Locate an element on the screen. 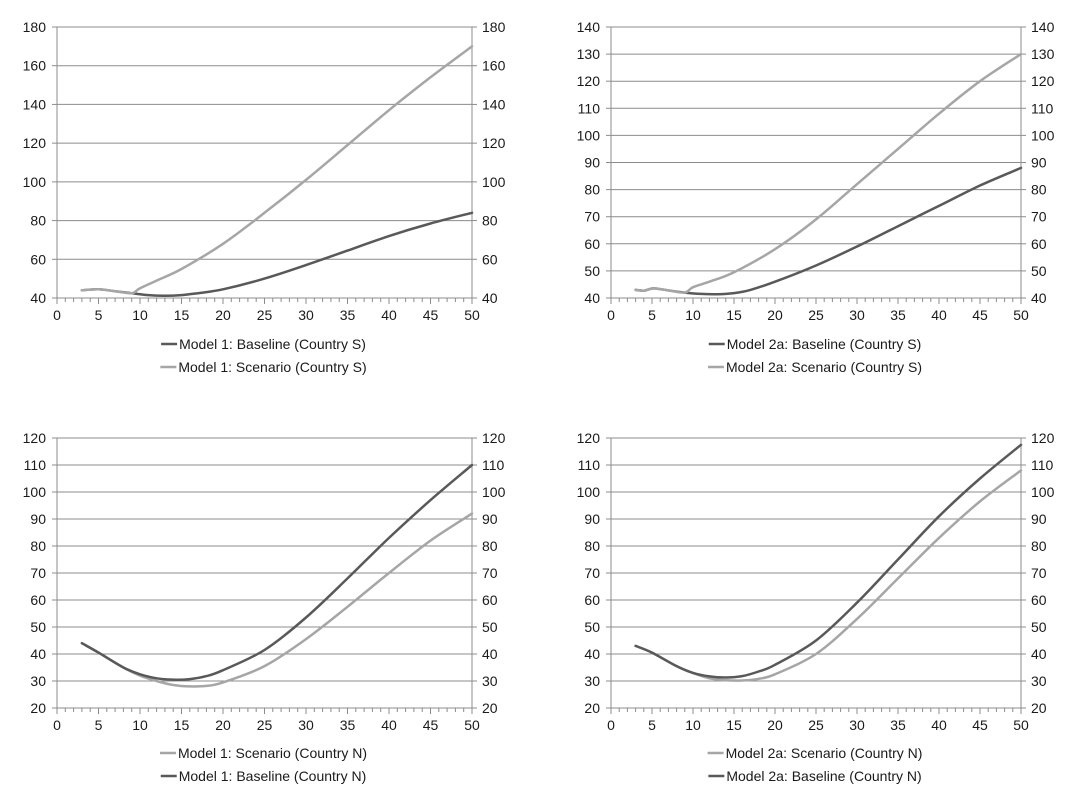 Image resolution: width=1069 pixels, height=792 pixels. legend-label: Model 2a: Scenario (Country N) is located at coordinates (824, 753).